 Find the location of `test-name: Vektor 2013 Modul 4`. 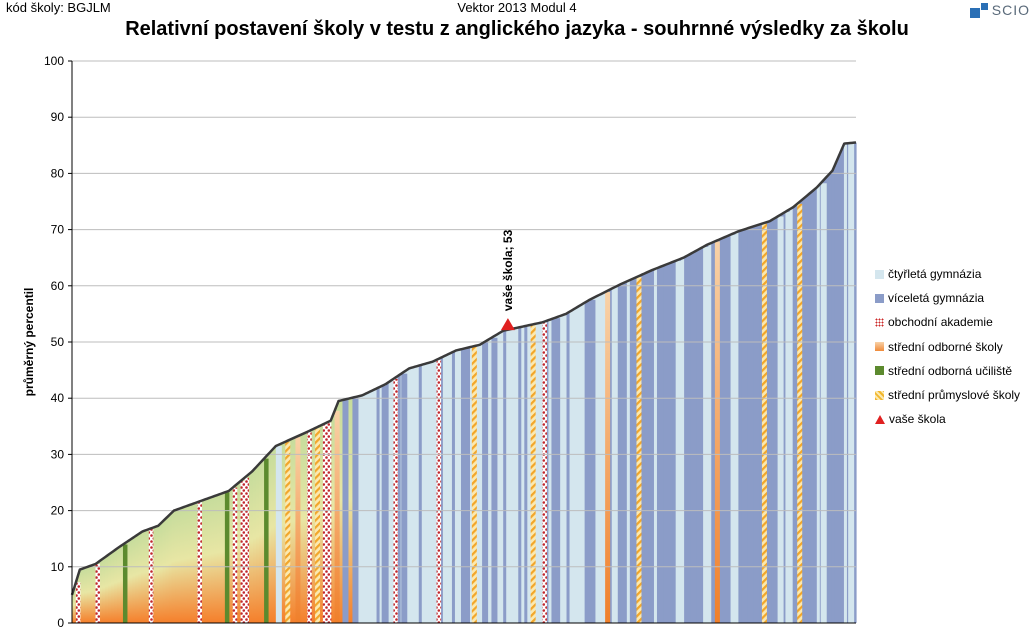

test-name: Vektor 2013 Modul 4 is located at coordinates (517, 7).